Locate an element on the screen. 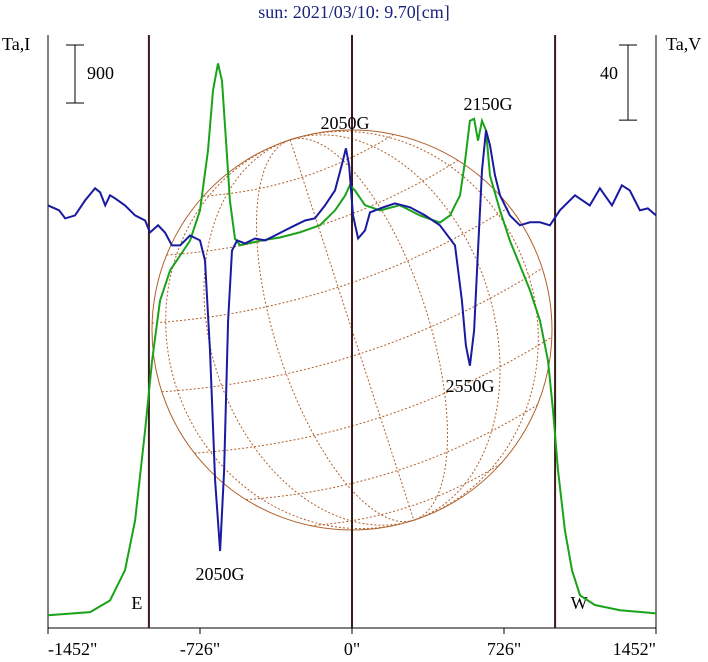 The image size is (708, 662). scale-label: 40 is located at coordinates (609, 73).